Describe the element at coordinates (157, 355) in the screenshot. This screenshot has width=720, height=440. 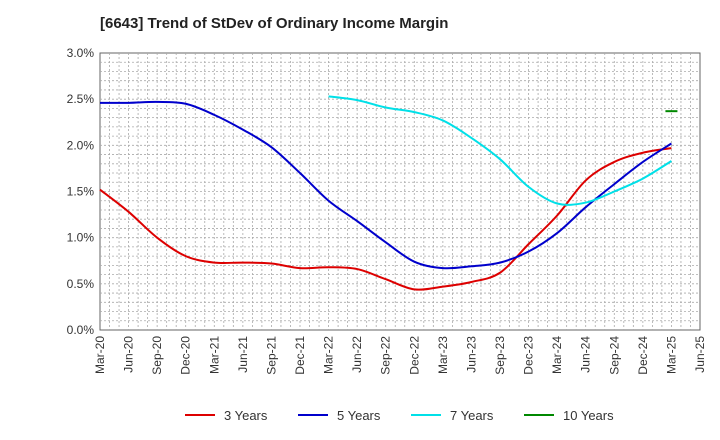
I see `x-tick-label: Sep-20` at that location.